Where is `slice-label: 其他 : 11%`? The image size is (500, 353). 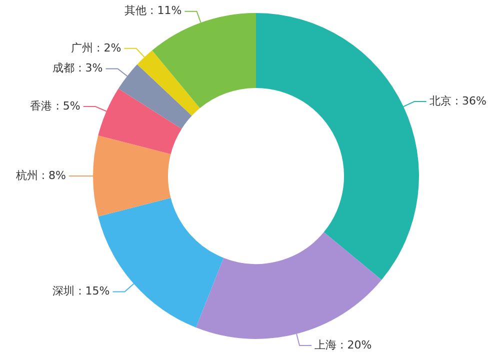 slice-label: 其他 : 11% is located at coordinates (153, 11).